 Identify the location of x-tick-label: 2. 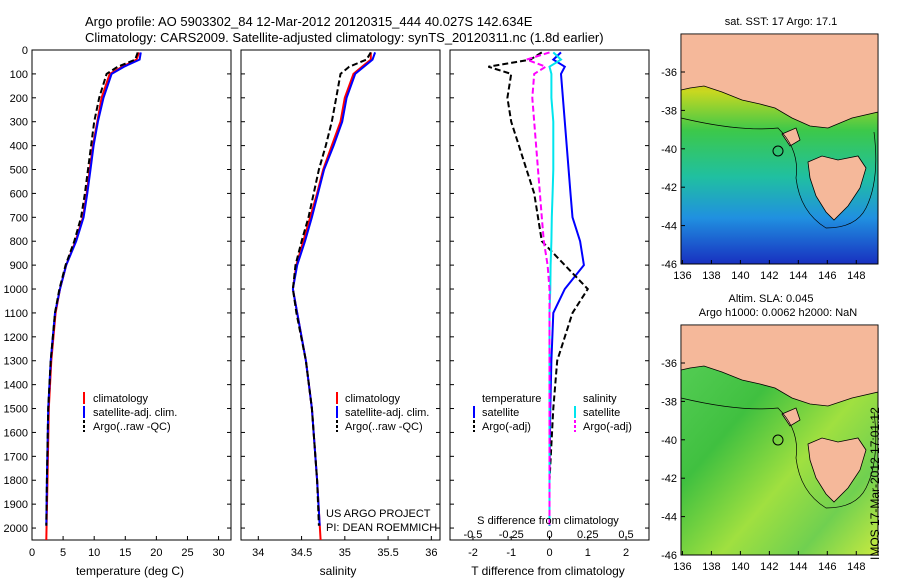
(626, 553).